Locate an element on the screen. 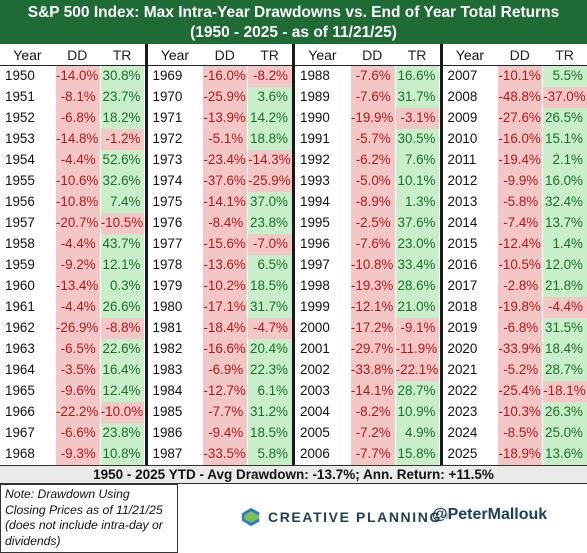 This screenshot has height=553, width=587. year-cell: 2013 is located at coordinates (462, 201).